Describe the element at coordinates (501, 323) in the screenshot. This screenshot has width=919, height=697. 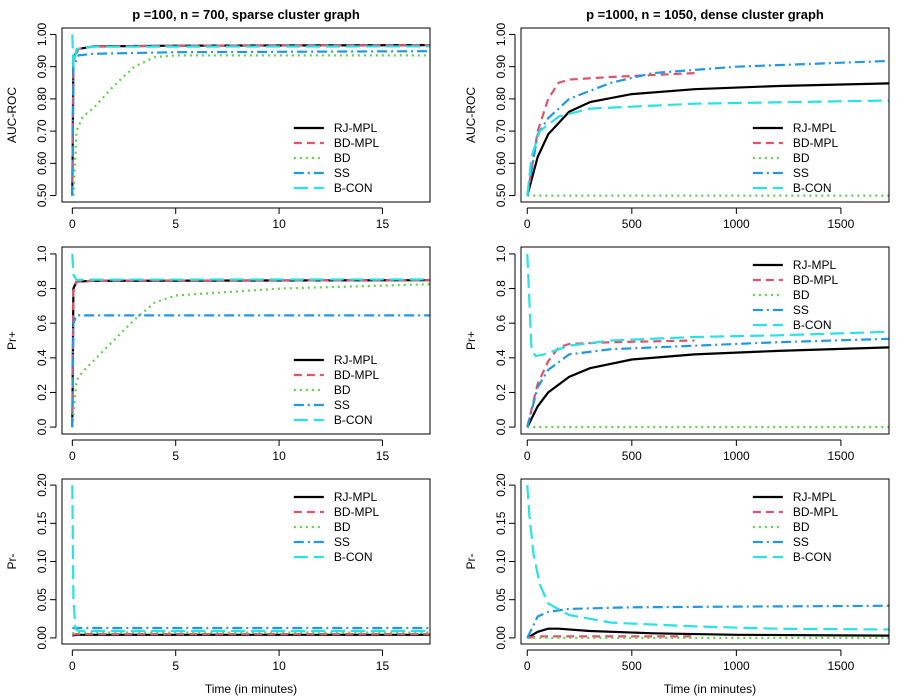
I see `y-tick-label: 0.6` at that location.